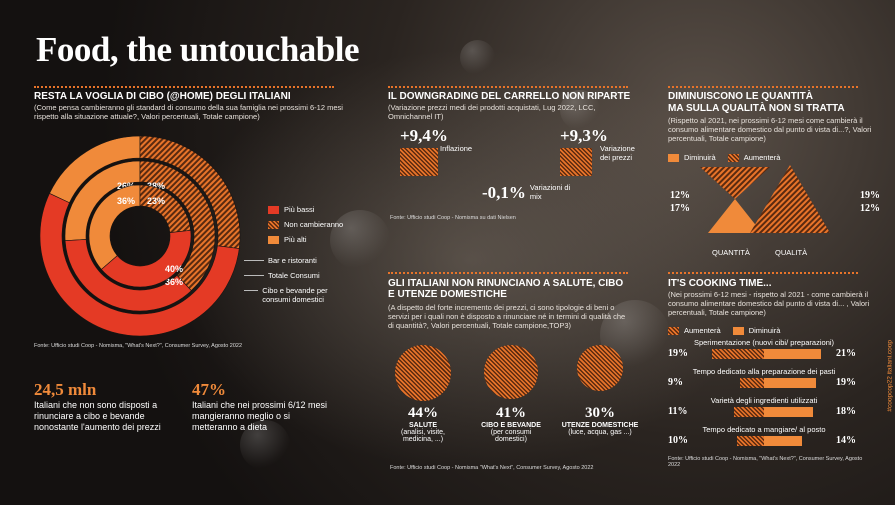 This screenshot has width=895, height=505. I want to click on s3-label-qualita: QUALITÀ, so click(791, 252).